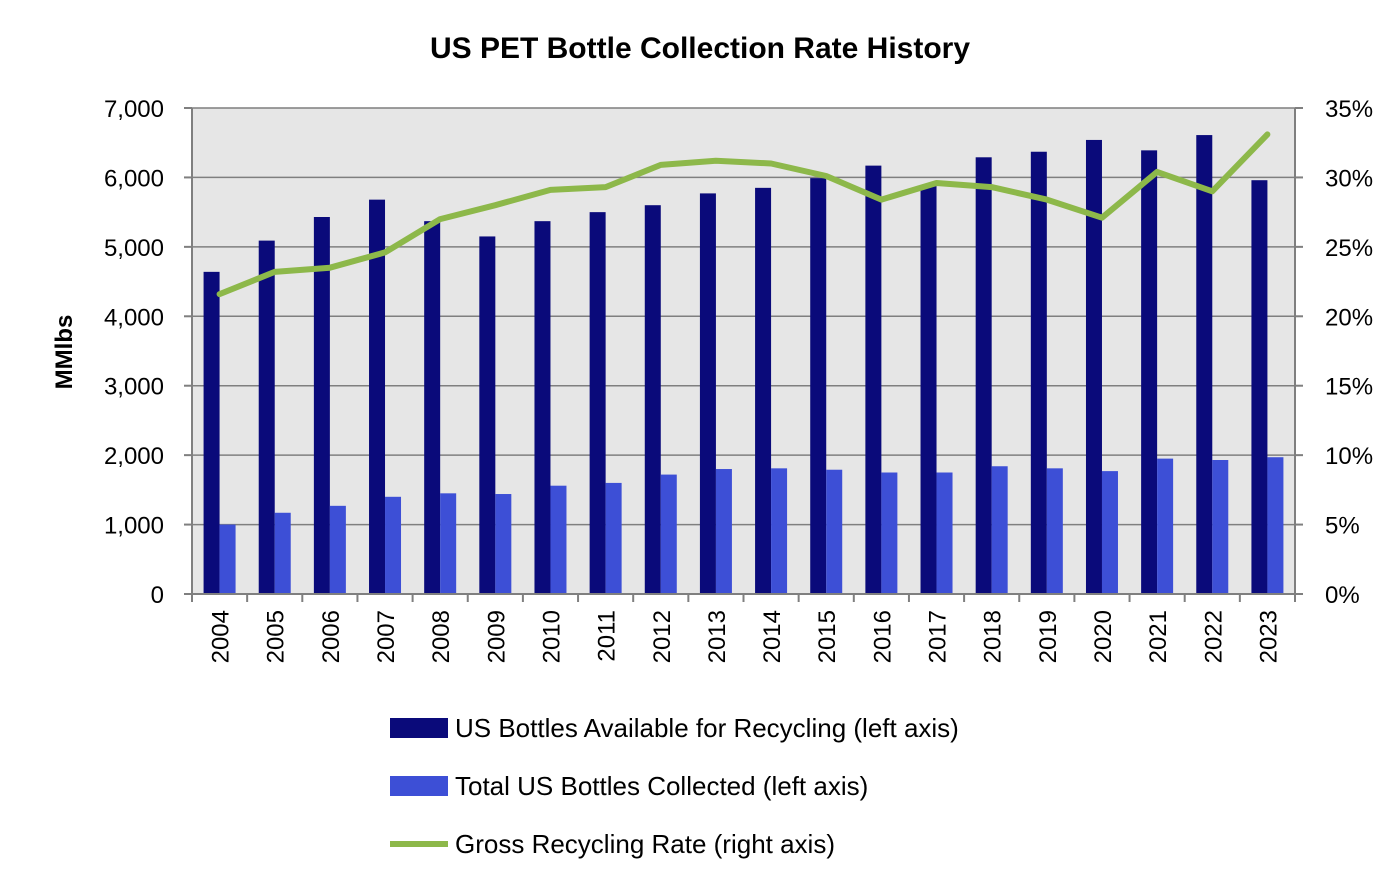 This screenshot has width=1400, height=888. Describe the element at coordinates (763, 391) in the screenshot. I see `bar-available-2014` at that location.